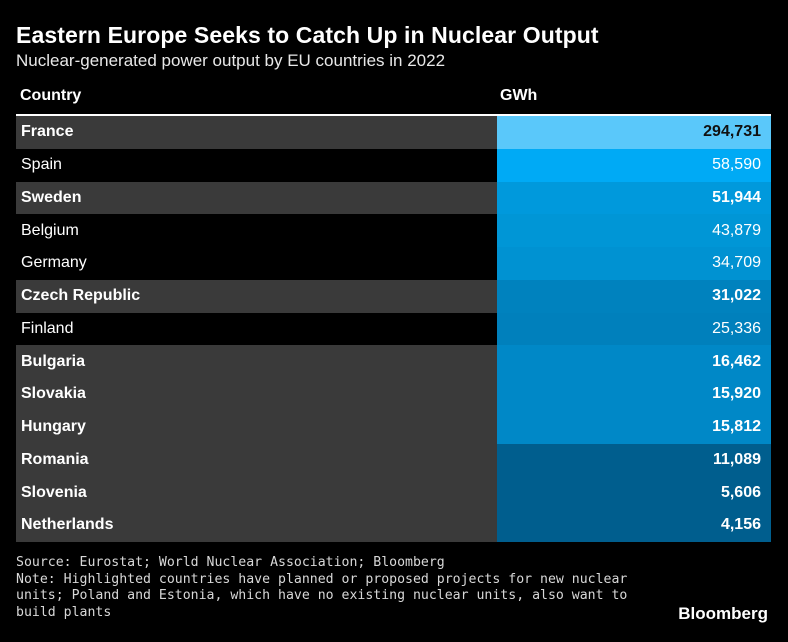 The height and width of the screenshot is (642, 788). What do you see at coordinates (634, 525) in the screenshot?
I see `gwh-value-cell: 4,156` at bounding box center [634, 525].